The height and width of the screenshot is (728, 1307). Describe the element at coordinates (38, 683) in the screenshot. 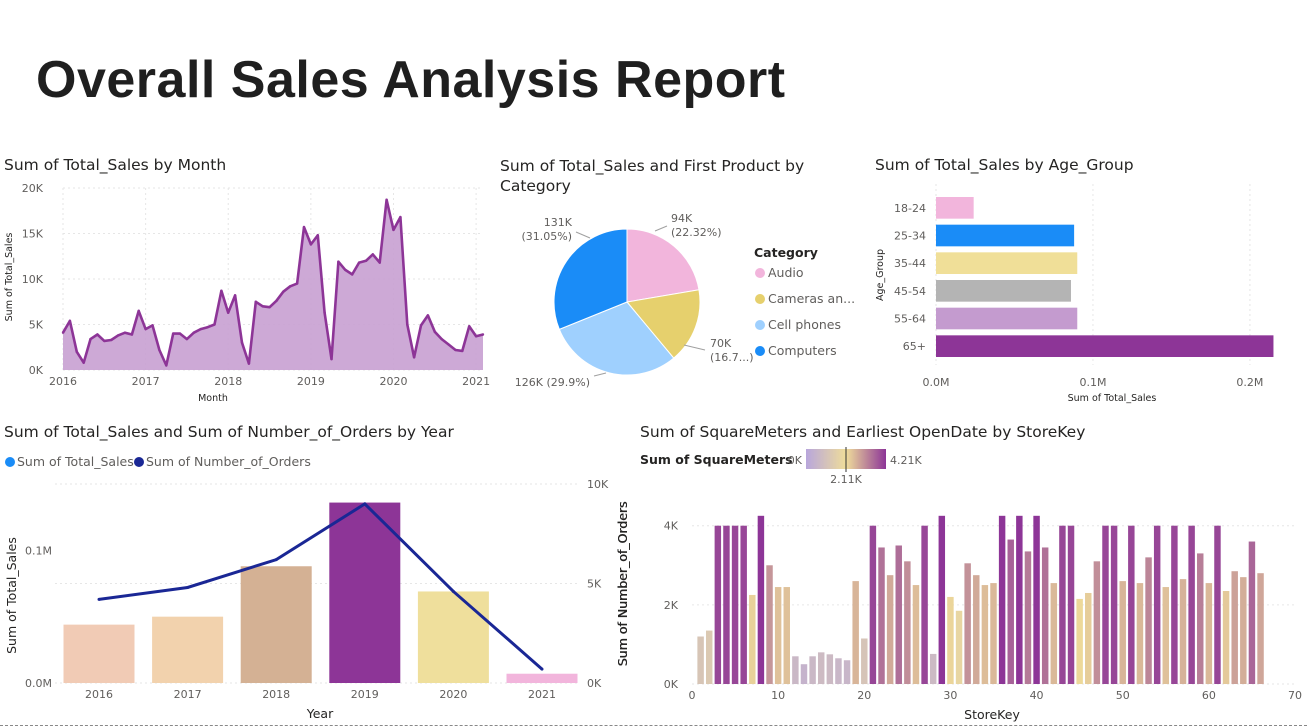

I see `year-y-tick: 0.0M` at that location.